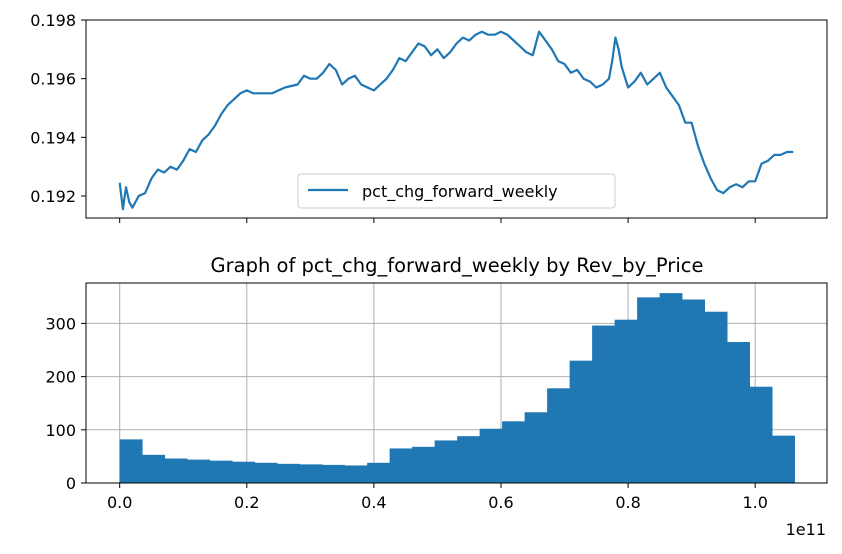 The width and height of the screenshot is (842, 554). What do you see at coordinates (60, 377) in the screenshot?
I see `y-tick-label: 200` at bounding box center [60, 377].